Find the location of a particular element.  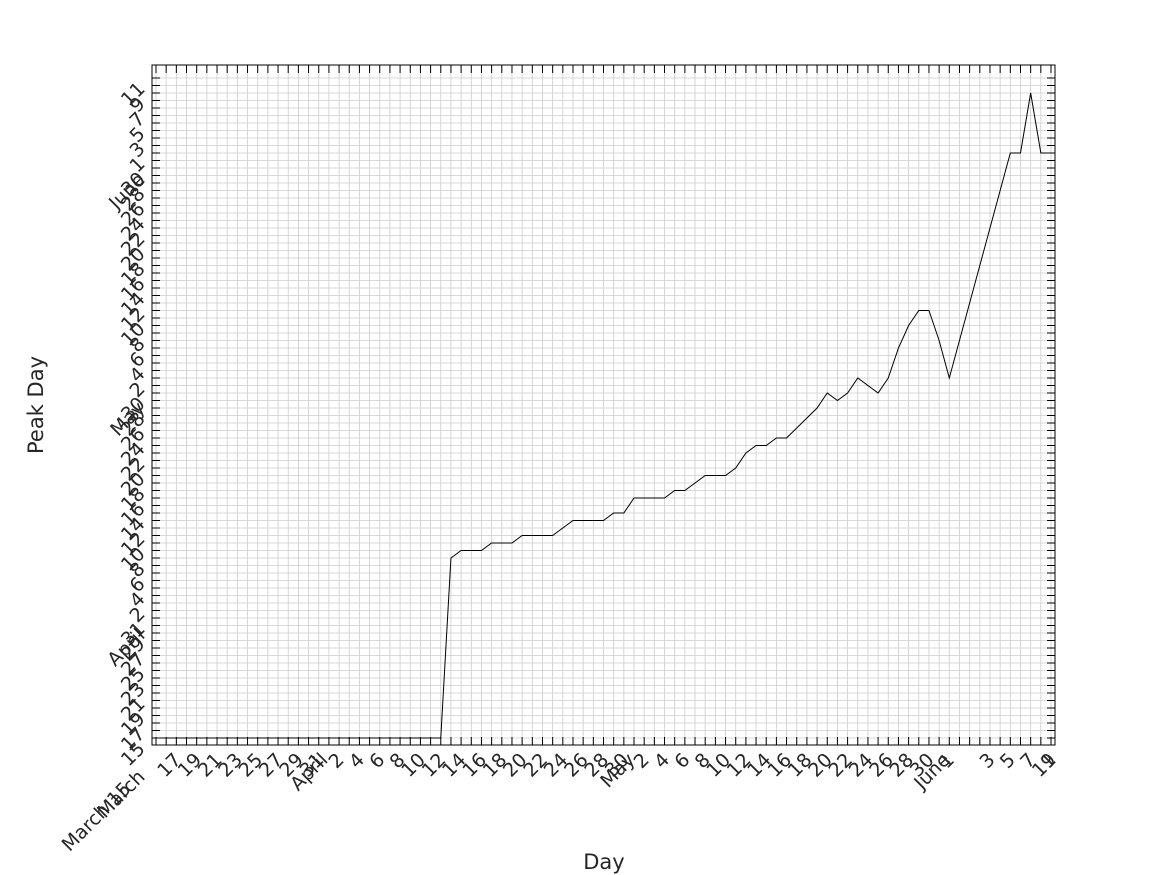

x-tick-label: 5 is located at coordinates (1008, 761).